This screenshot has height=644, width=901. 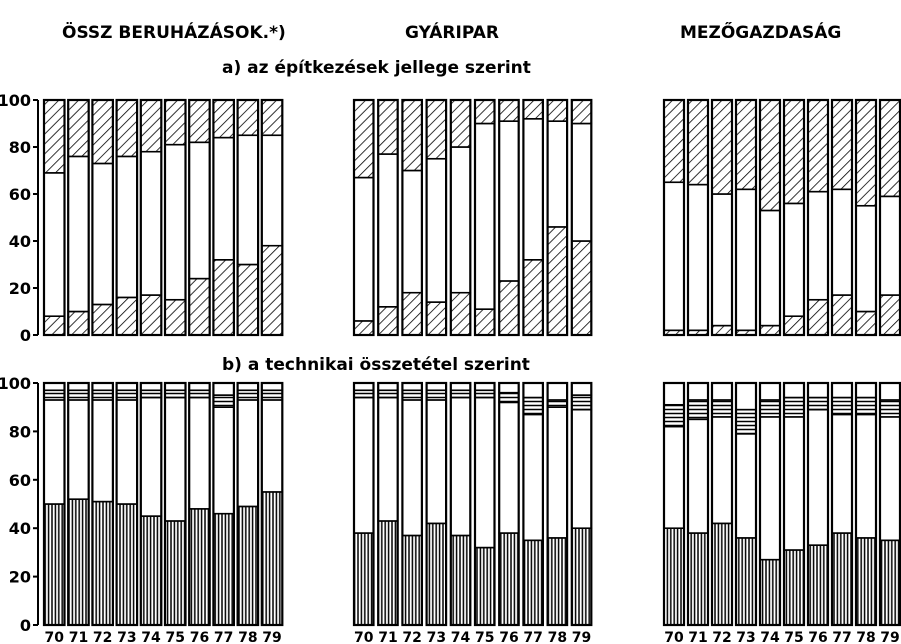 What do you see at coordinates (793, 637) in the screenshot?
I see `x-tick-label: 75` at bounding box center [793, 637].